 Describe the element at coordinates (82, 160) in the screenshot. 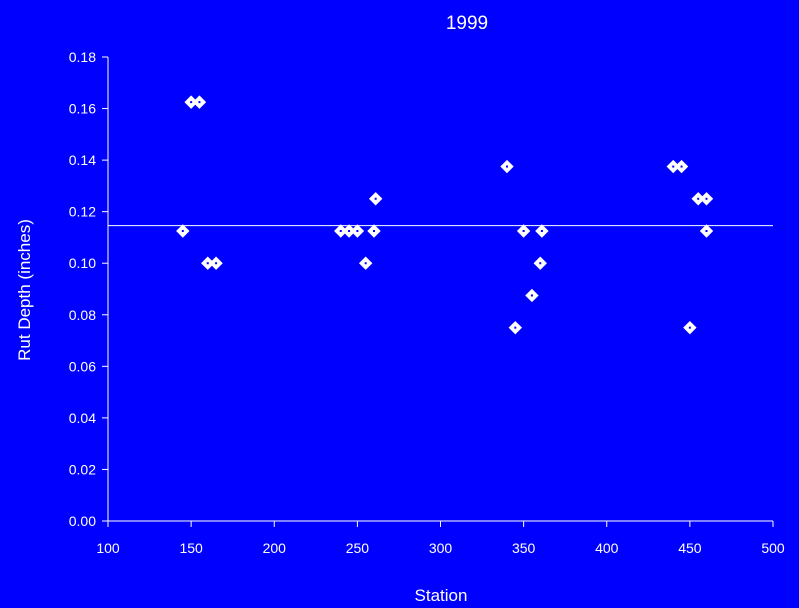

I see `y-tick-label: 0.14` at that location.